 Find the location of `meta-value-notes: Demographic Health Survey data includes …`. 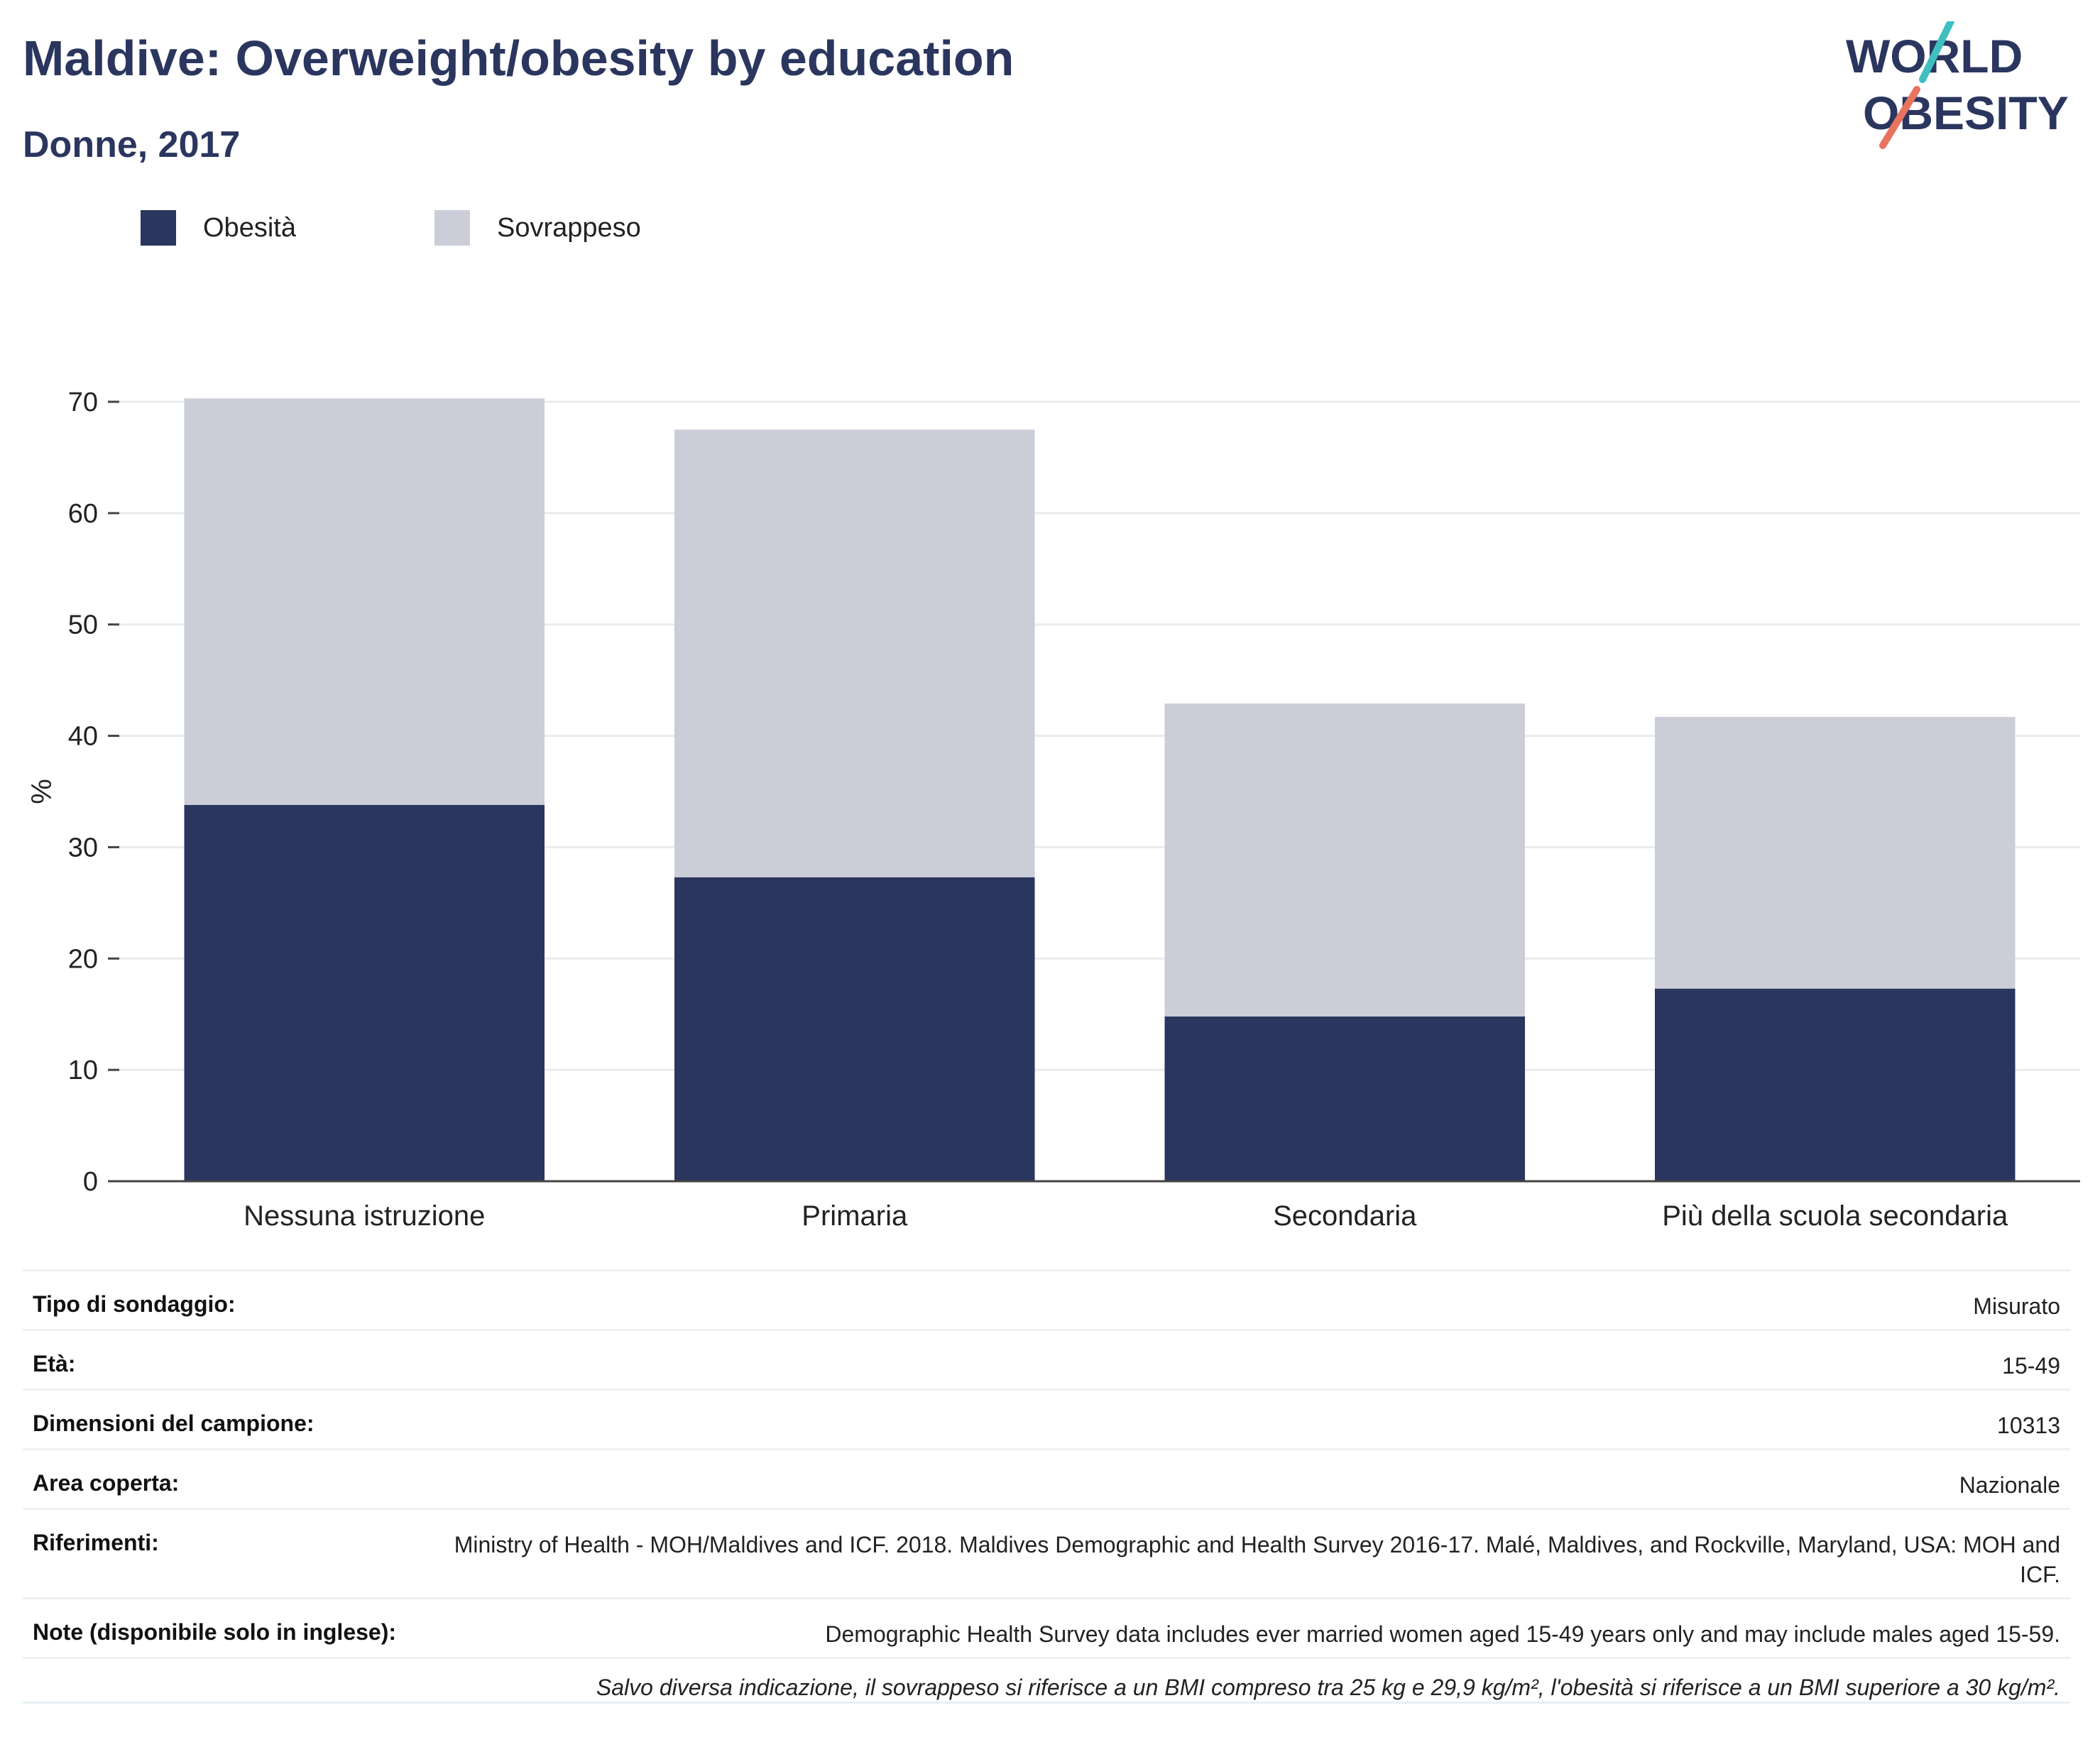

meta-value-notes: Demographic Health Survey data includes … is located at coordinates (1442, 1634).